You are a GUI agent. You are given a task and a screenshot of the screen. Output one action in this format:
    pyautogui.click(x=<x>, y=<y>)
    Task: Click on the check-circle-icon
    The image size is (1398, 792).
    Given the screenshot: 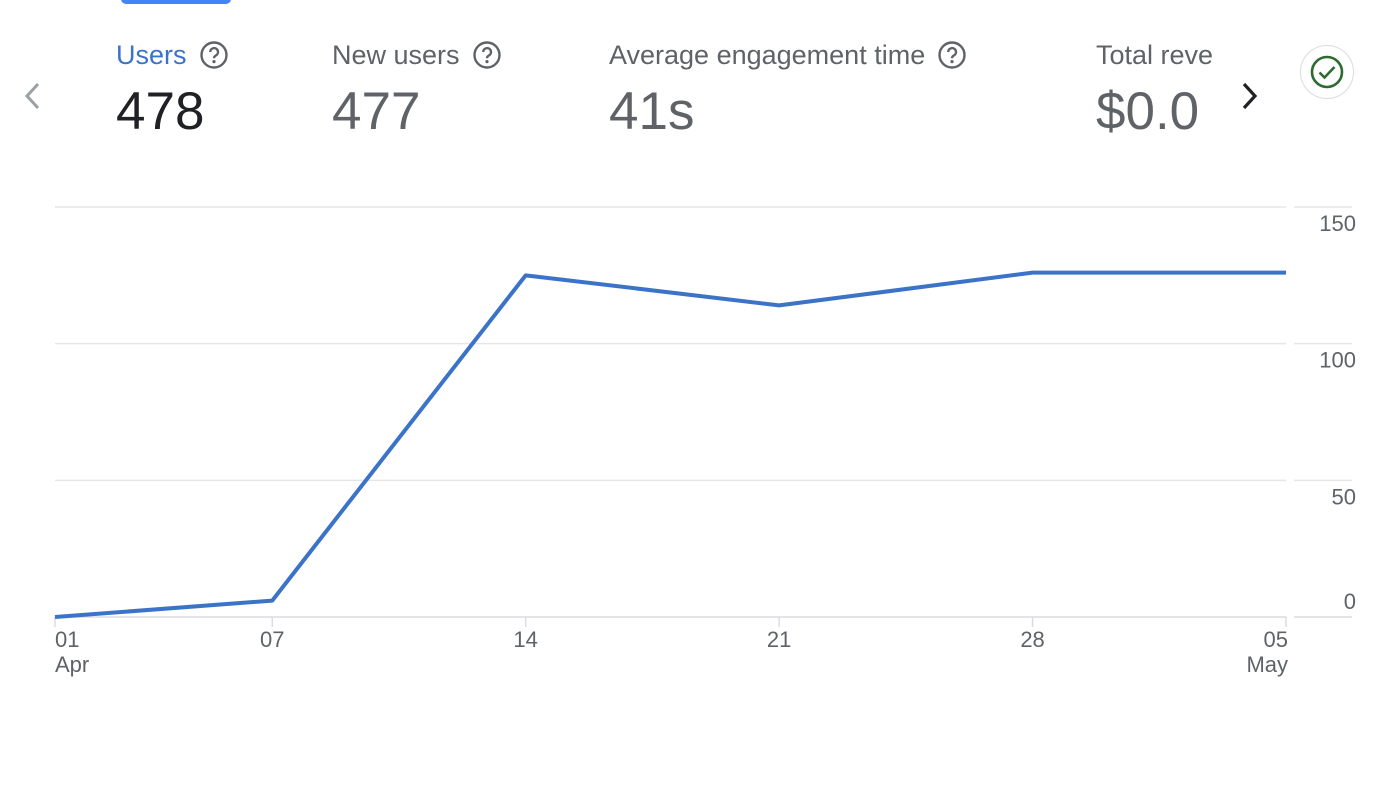 What is the action you would take?
    pyautogui.click(x=1327, y=72)
    